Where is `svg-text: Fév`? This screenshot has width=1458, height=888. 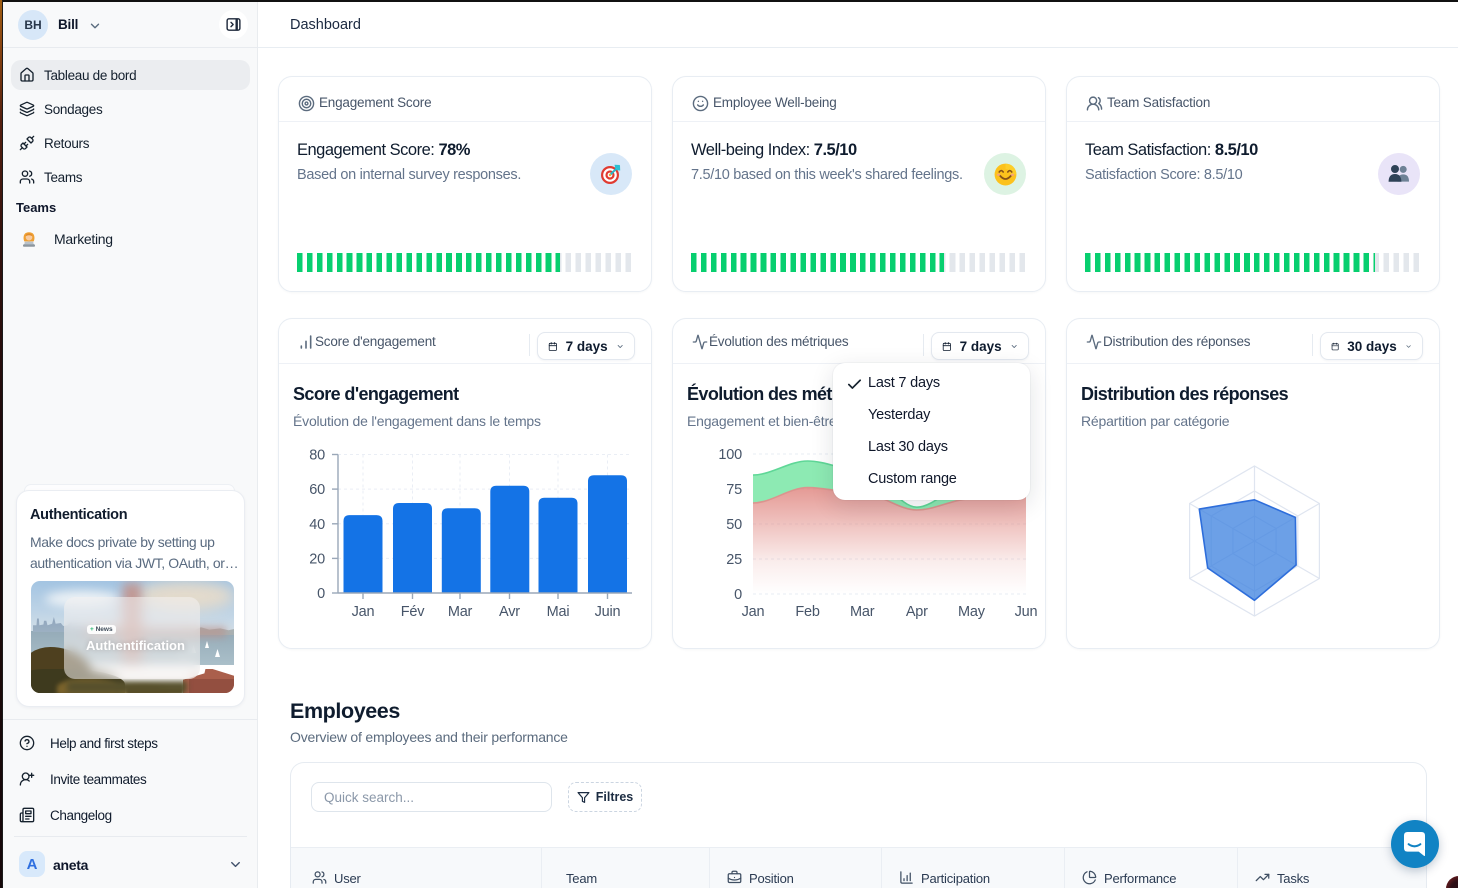
svg-text: Fév is located at coordinates (413, 612).